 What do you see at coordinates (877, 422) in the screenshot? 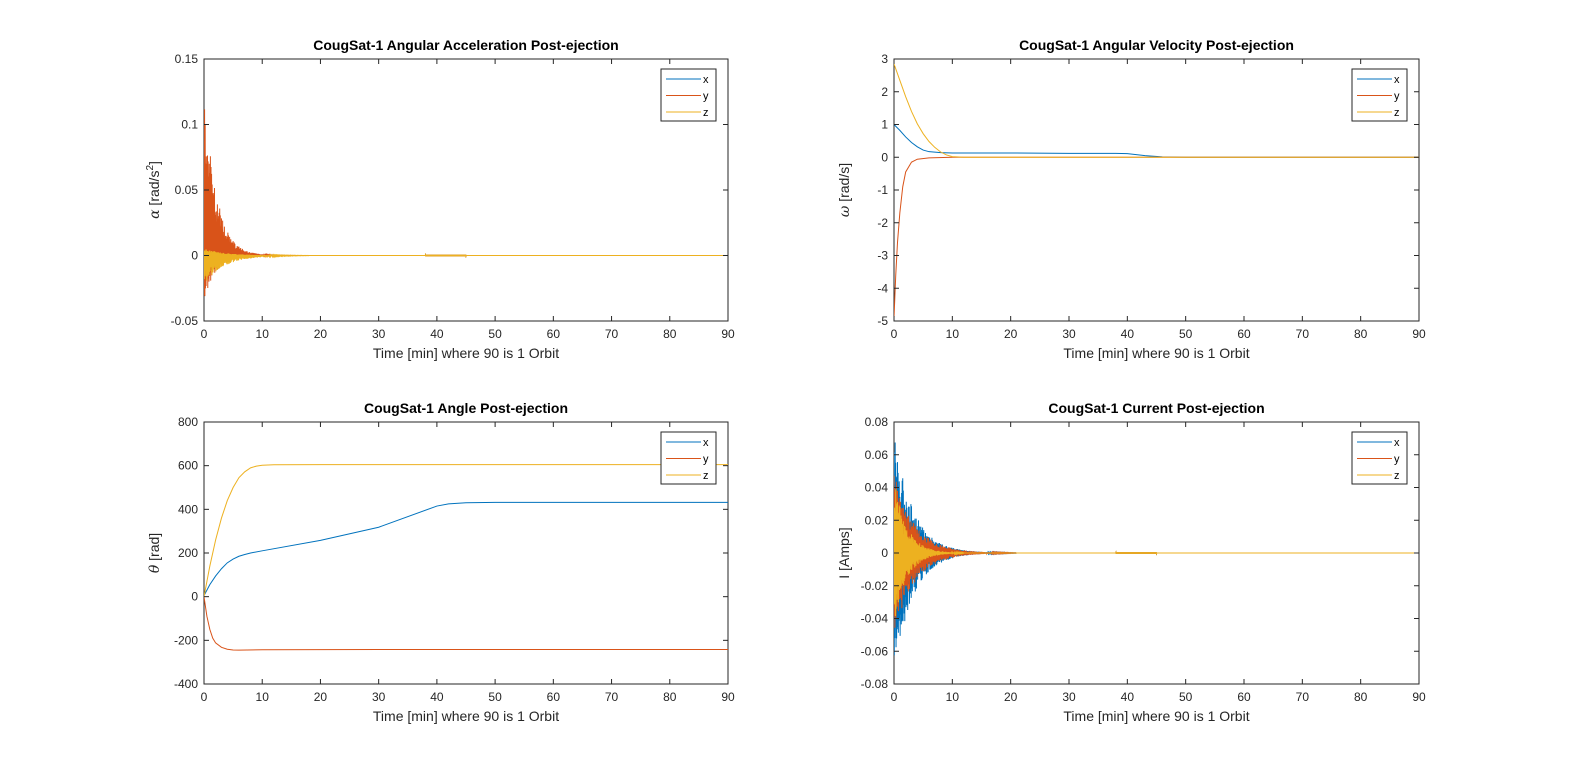
I see `y-tick-label: 0.08` at bounding box center [877, 422].